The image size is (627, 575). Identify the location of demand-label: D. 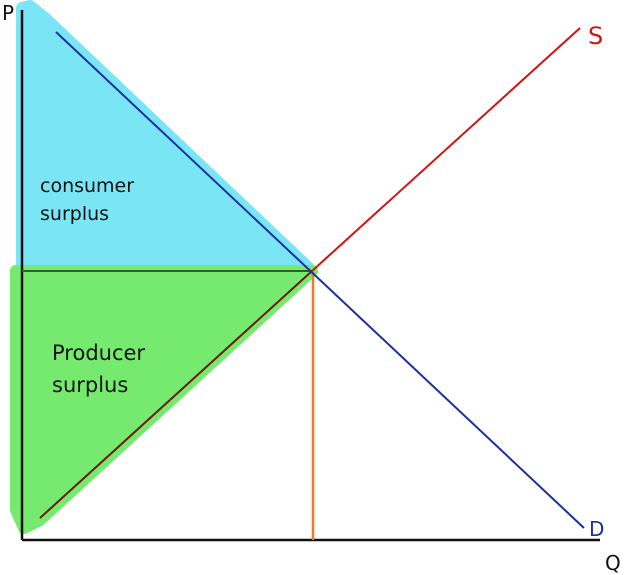
(596, 529).